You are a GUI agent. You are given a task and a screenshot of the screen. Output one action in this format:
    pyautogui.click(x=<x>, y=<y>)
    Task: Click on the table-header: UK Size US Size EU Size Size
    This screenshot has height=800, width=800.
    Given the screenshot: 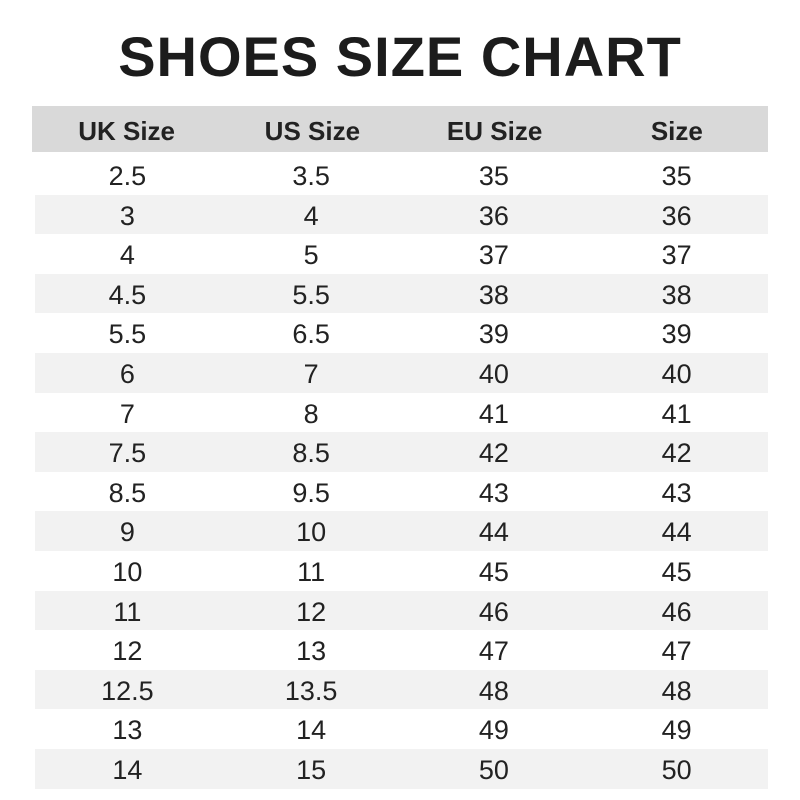 What is the action you would take?
    pyautogui.click(x=400, y=129)
    